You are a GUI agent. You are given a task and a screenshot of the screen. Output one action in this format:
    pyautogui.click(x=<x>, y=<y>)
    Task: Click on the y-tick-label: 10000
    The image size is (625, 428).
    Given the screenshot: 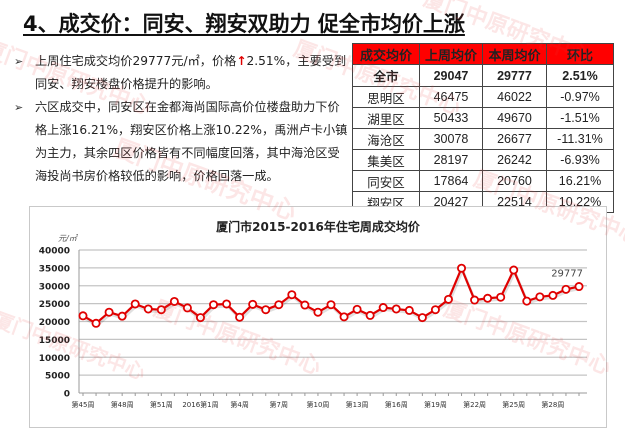 What is the action you would take?
    pyautogui.click(x=54, y=359)
    